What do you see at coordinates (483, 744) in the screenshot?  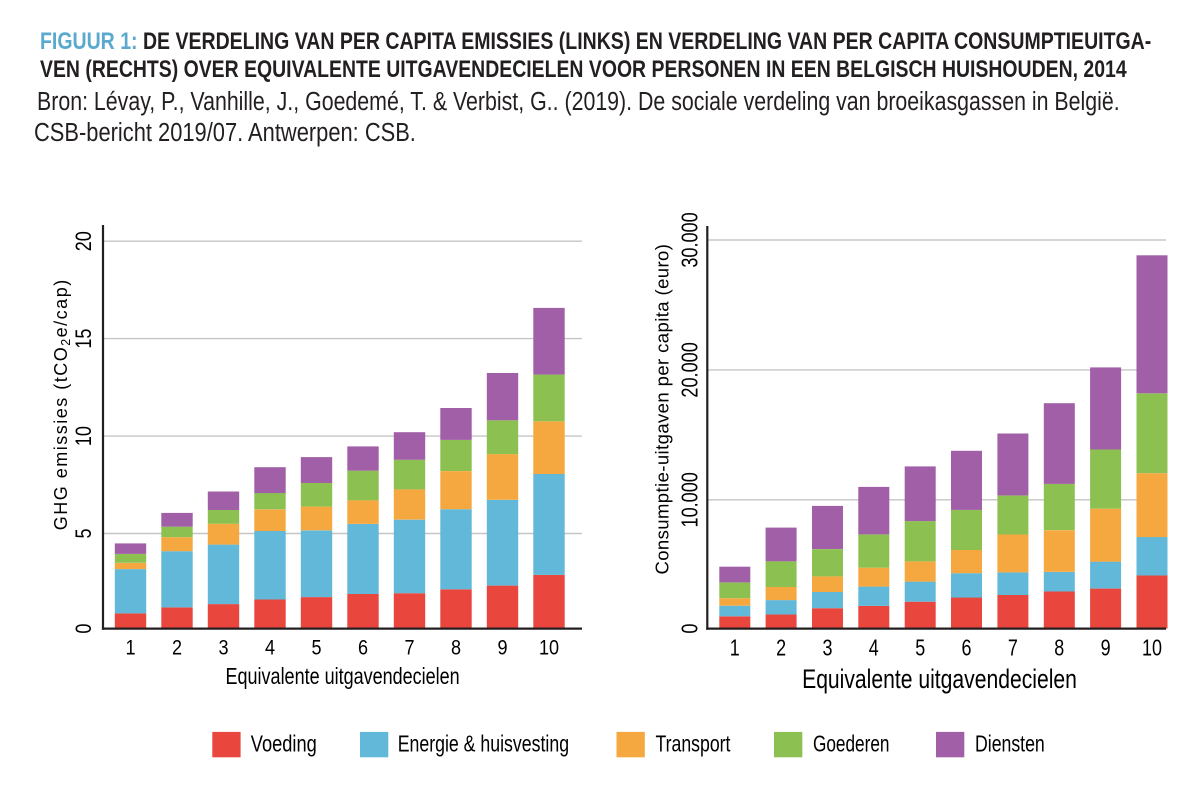 I see `svg-text: Energie & huisvesting` at bounding box center [483, 744].